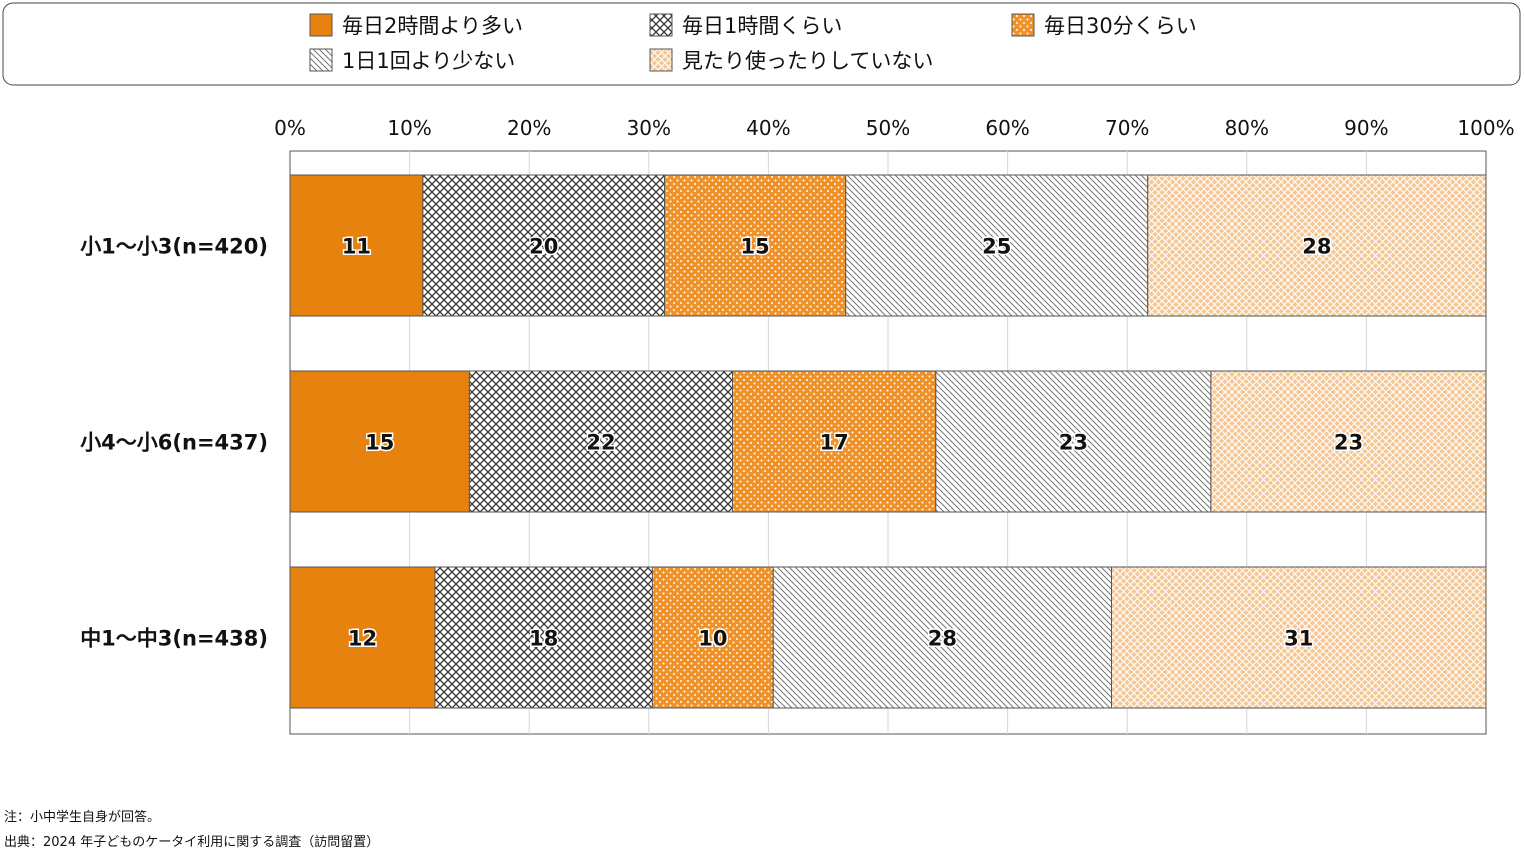 The image size is (1524, 851). Describe the element at coordinates (82, 817) in the screenshot. I see `note-respondent: 注：小中学生自身が回答。` at that location.